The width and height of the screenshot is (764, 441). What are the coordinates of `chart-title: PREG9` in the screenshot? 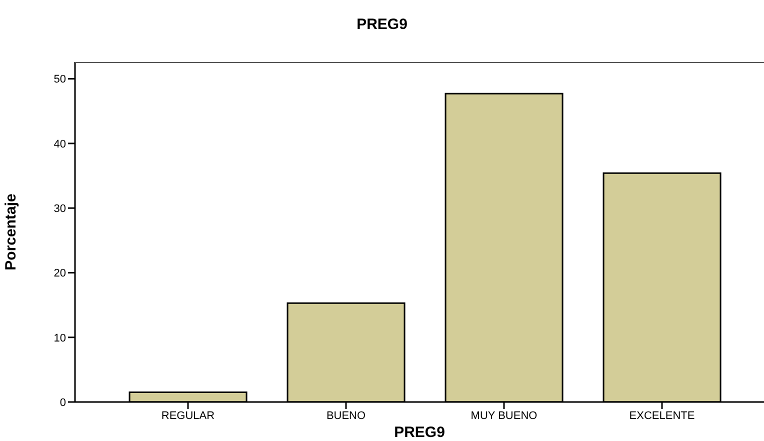 It's located at (382, 24).